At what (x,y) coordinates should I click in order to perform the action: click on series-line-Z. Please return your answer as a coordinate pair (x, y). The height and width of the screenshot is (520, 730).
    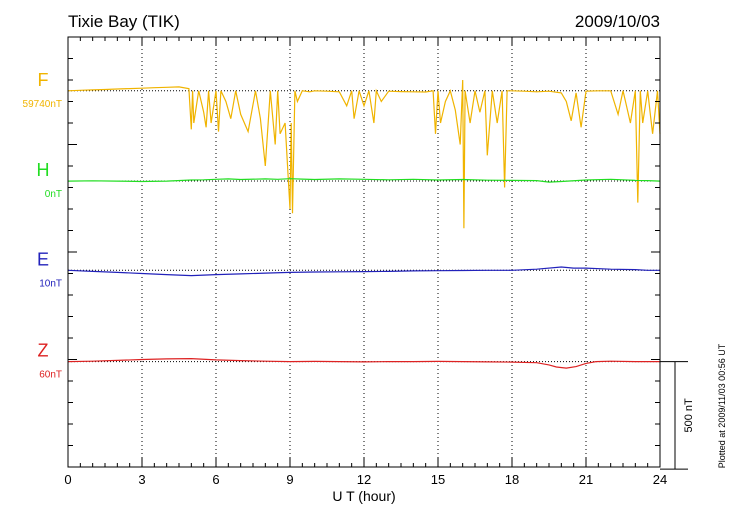
    Looking at the image, I should click on (363, 363).